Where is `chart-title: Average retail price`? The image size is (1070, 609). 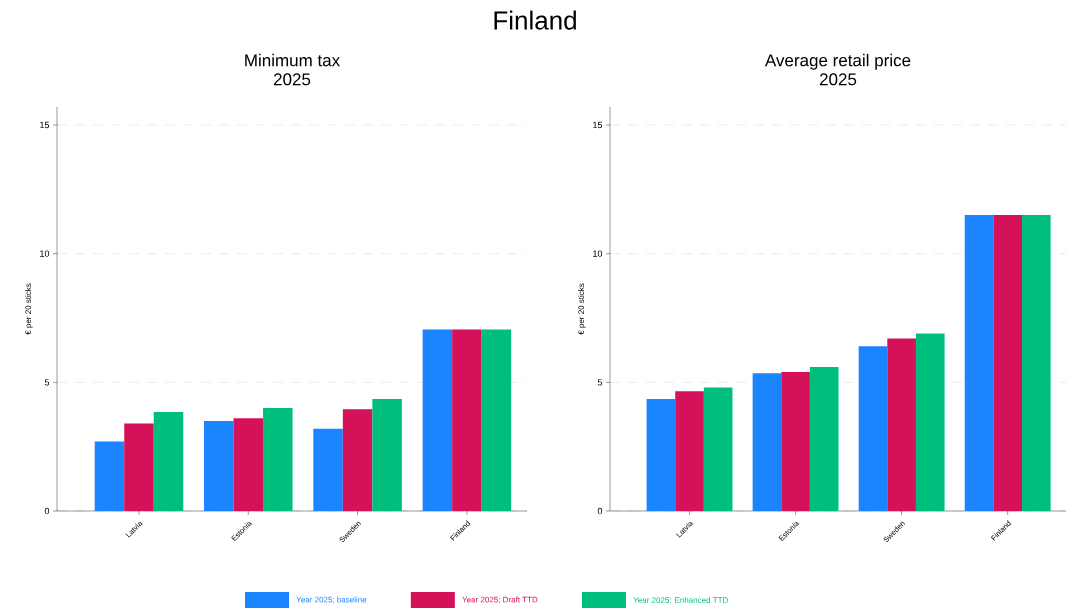 chart-title: Average retail price is located at coordinates (837, 61).